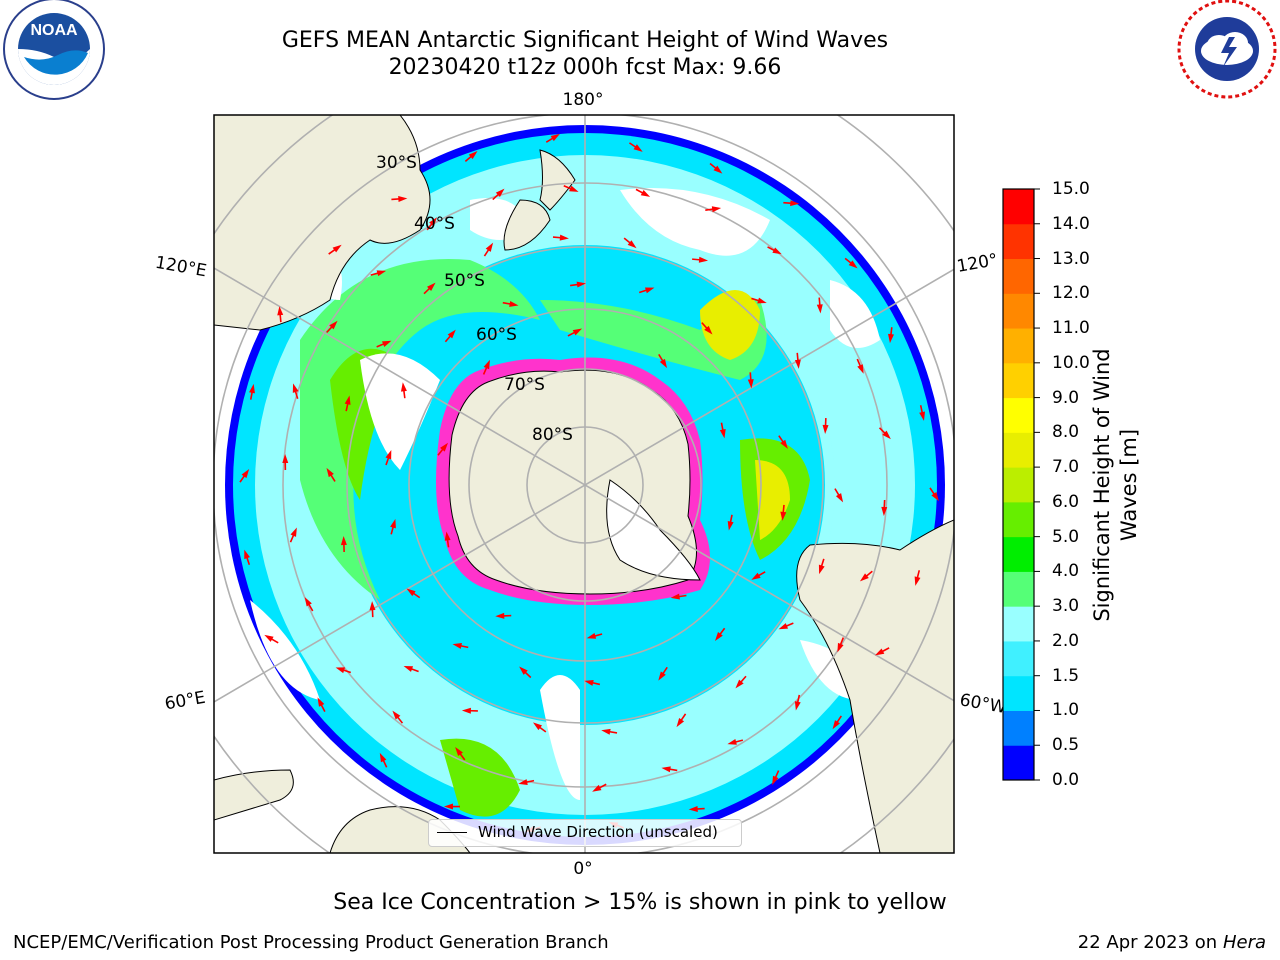 This screenshot has width=1280, height=960. I want to click on colorbar-tick-label: 0.5, so click(1066, 745).